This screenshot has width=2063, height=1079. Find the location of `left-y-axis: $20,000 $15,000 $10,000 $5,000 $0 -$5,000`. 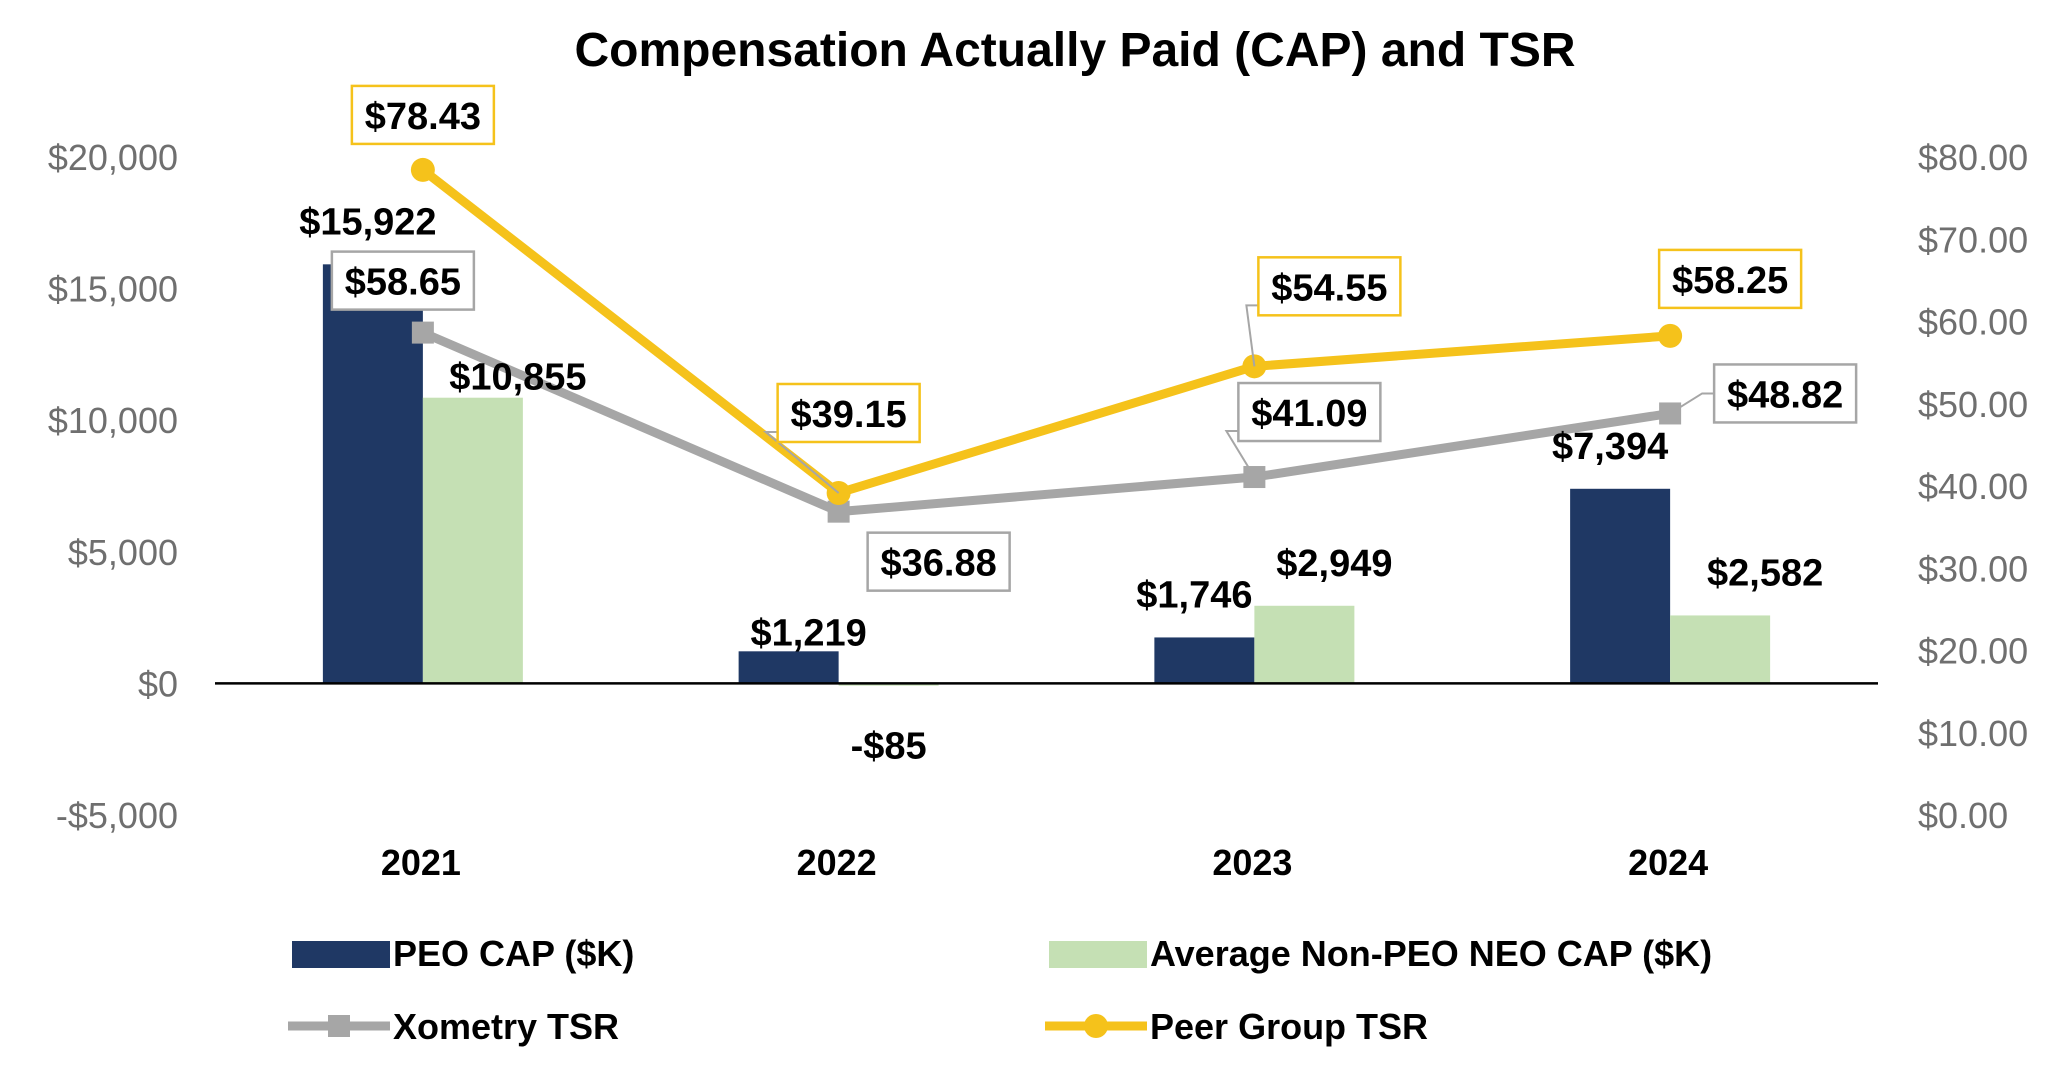

left-y-axis: $20,000 $15,000 $10,000 $5,000 $0 -$5,000 is located at coordinates (113, 486).